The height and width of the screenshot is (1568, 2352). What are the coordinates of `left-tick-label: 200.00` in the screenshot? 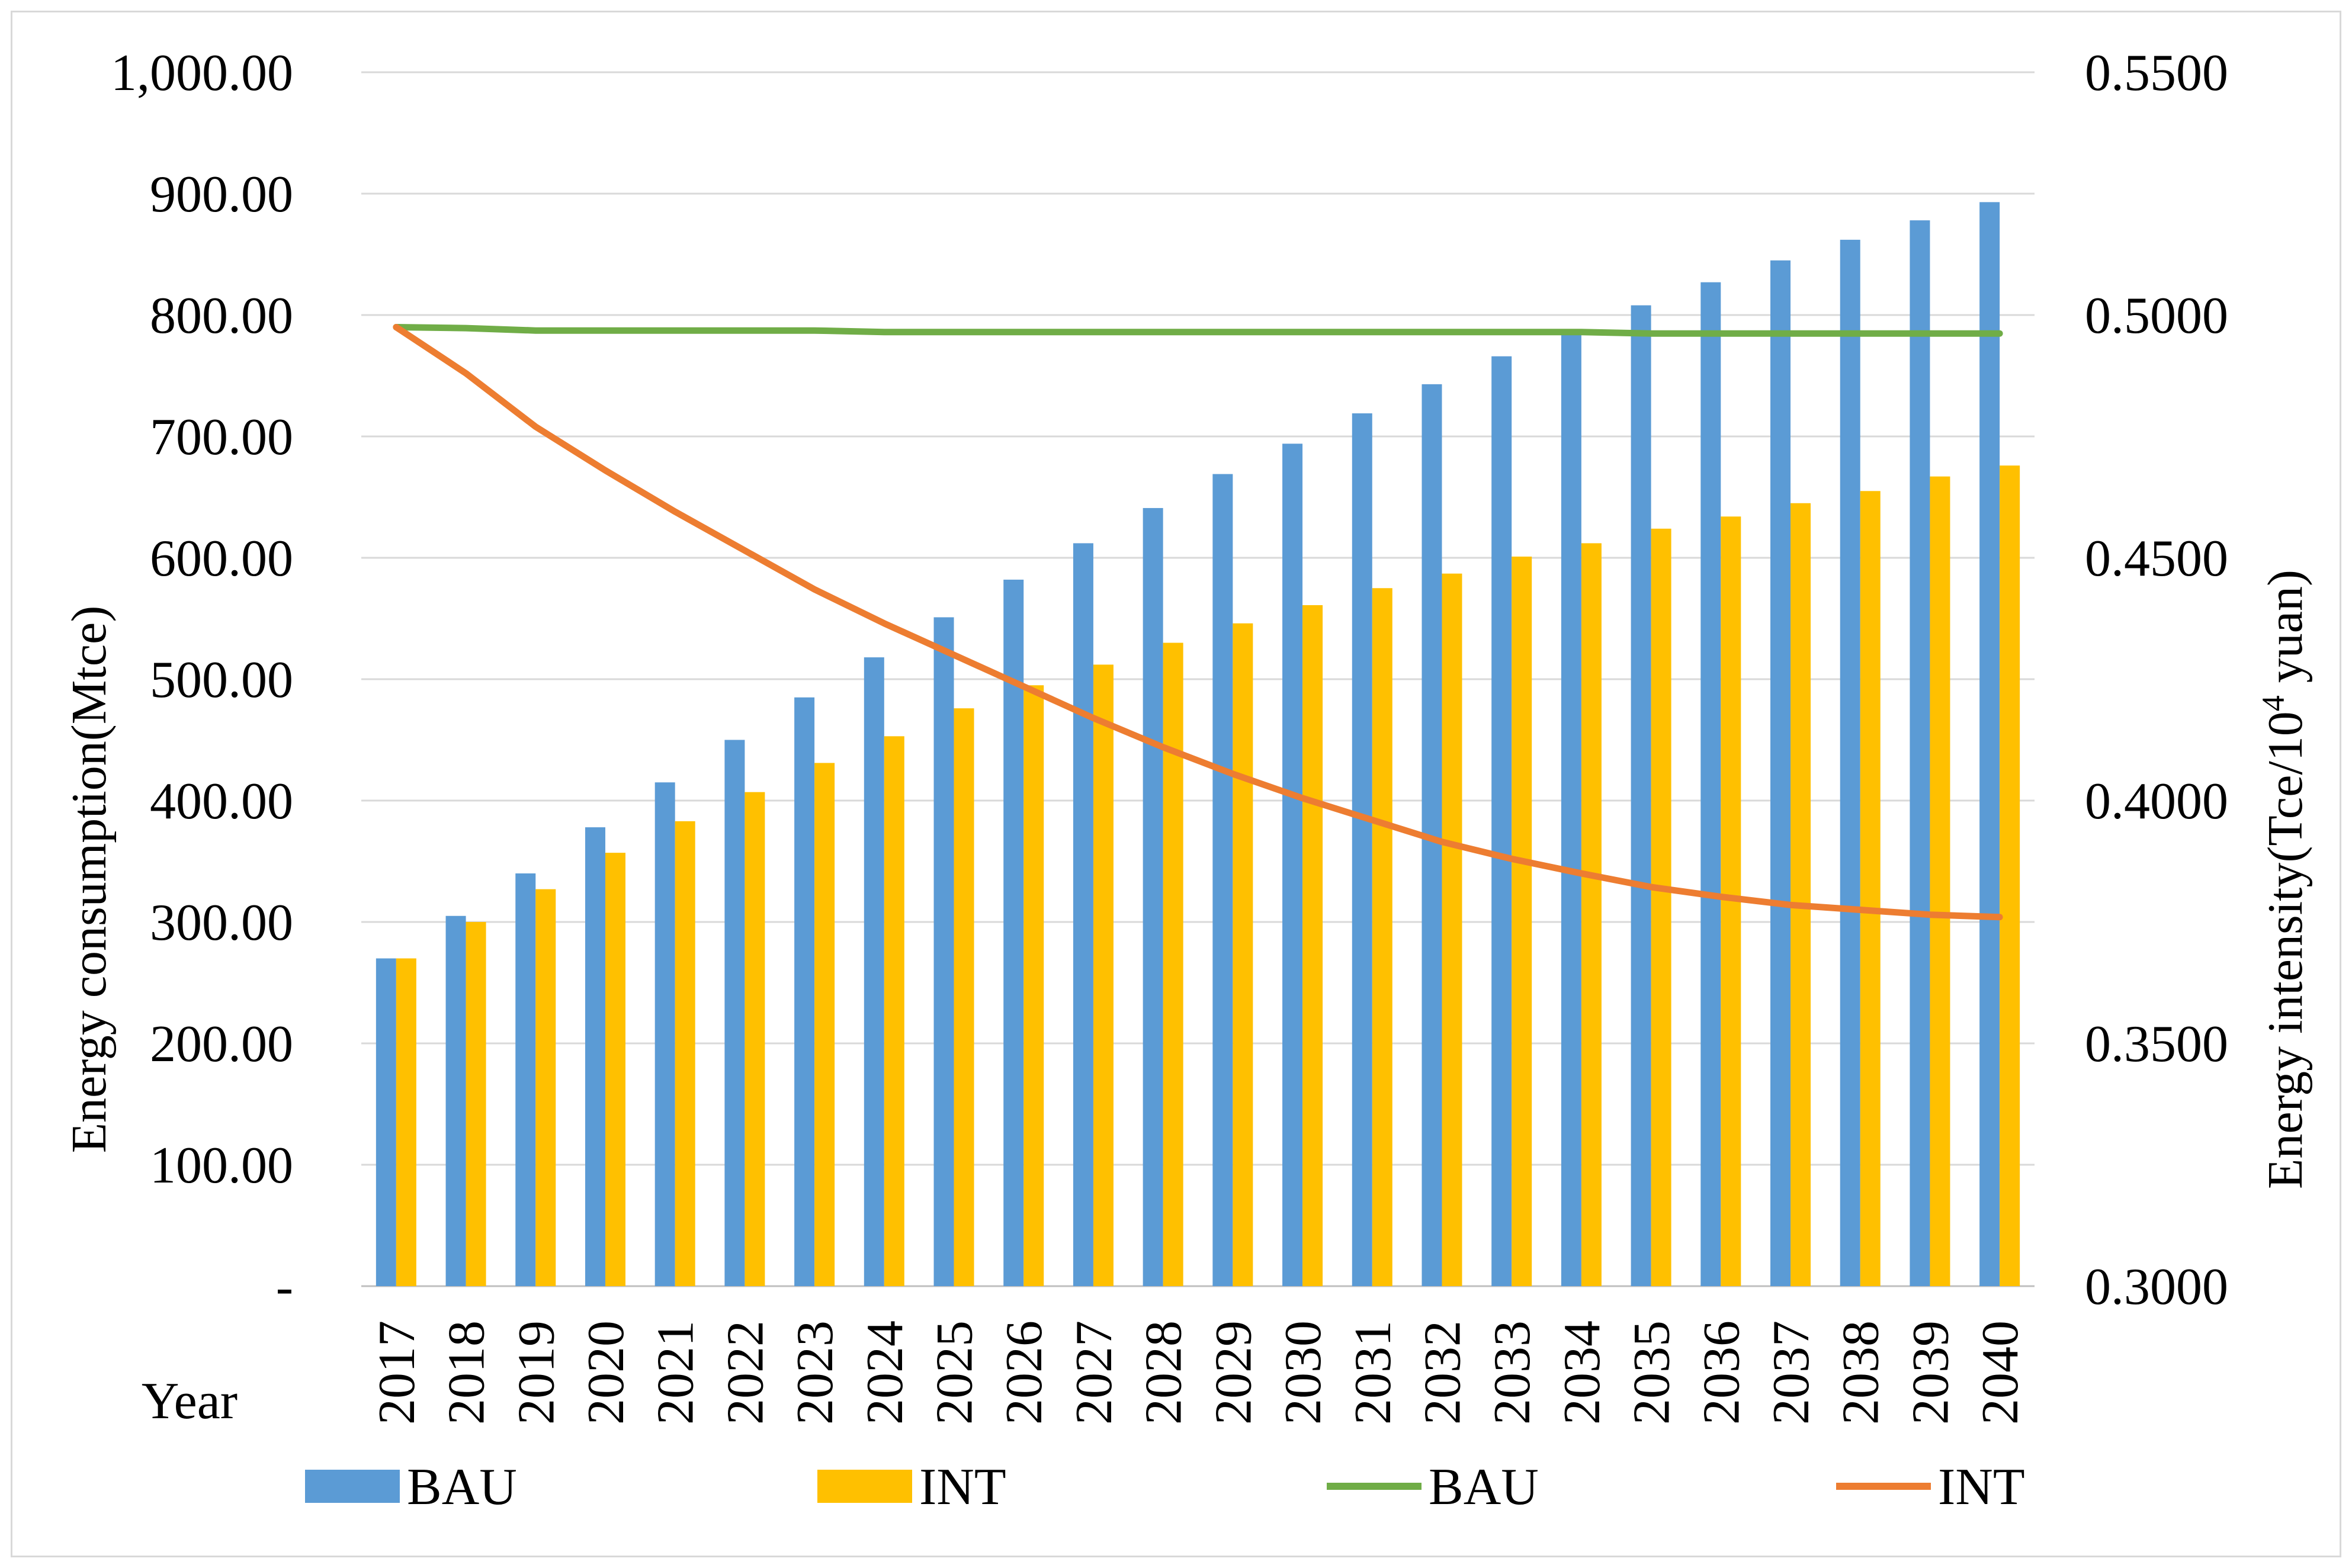 It's located at (222, 1044).